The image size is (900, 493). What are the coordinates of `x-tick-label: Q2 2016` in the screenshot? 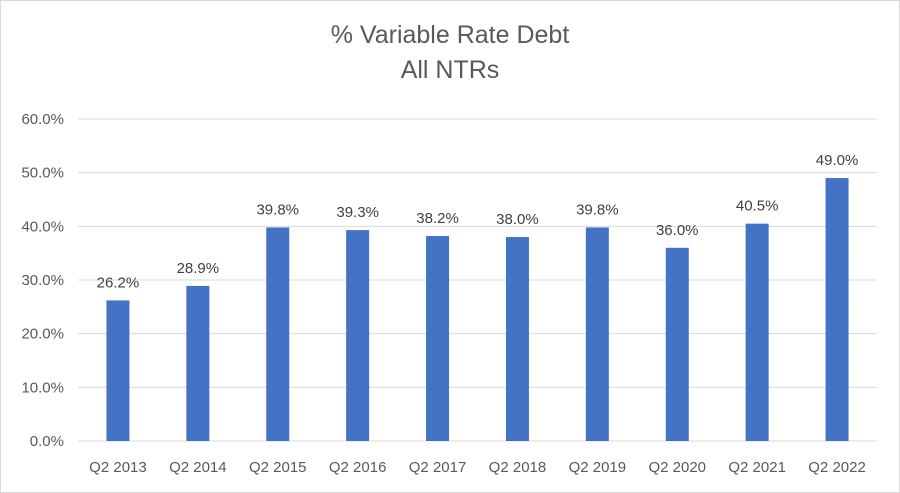 It's located at (358, 467).